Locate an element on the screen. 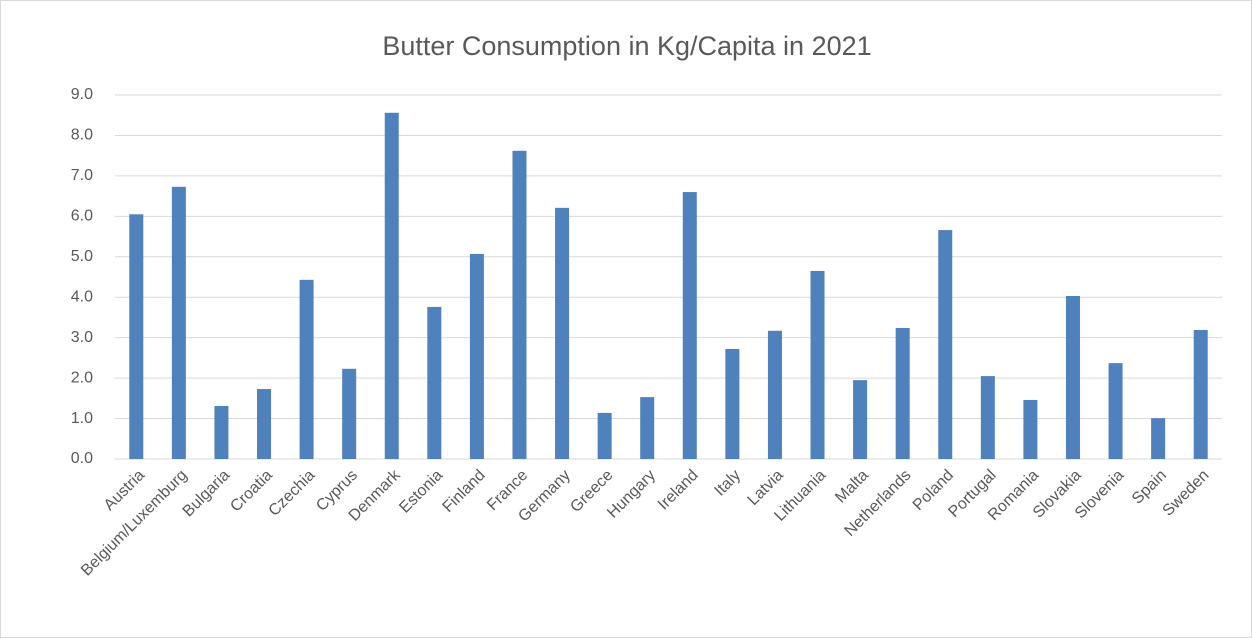 The image size is (1252, 638). y-tick-label: 7.0 is located at coordinates (82, 175).